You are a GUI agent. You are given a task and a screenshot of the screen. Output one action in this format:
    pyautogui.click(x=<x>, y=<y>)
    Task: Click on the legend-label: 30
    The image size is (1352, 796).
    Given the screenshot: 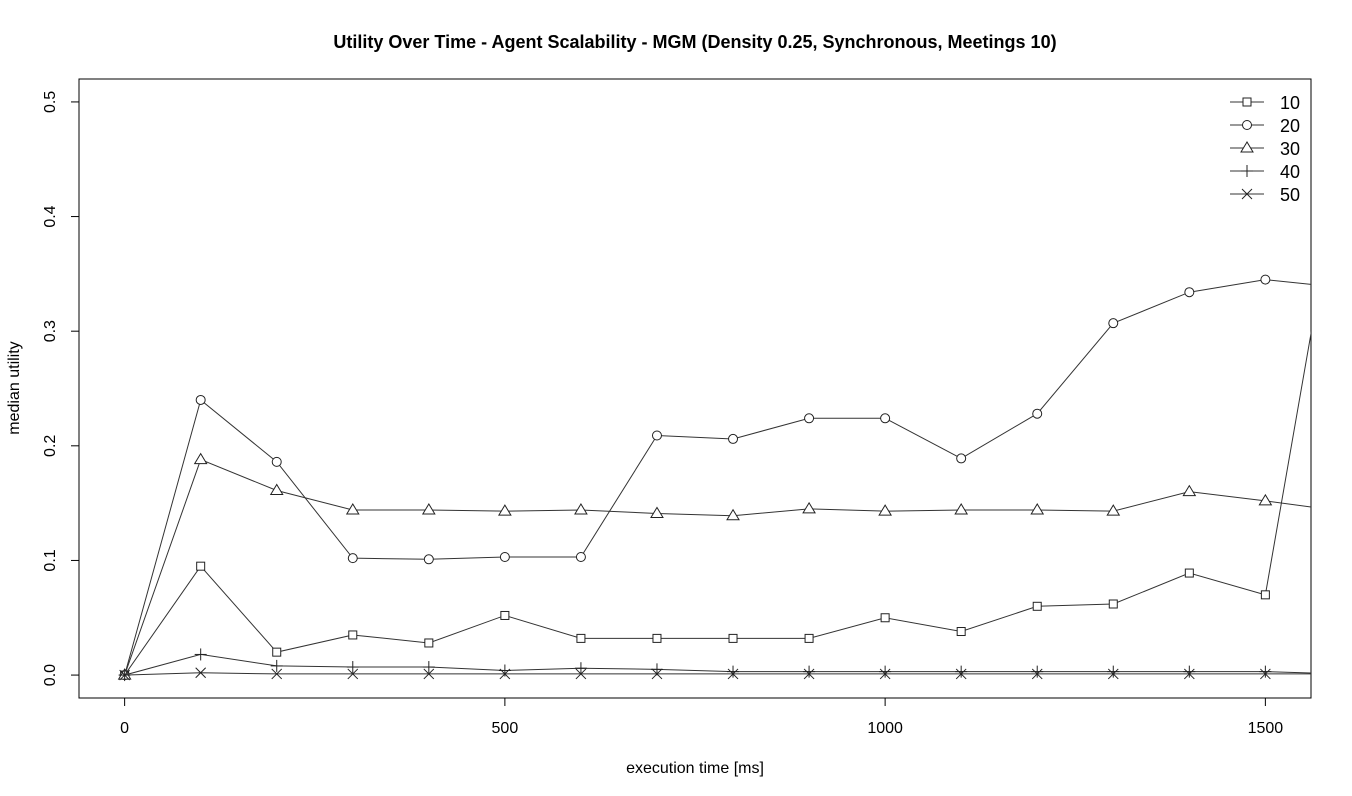 What is the action you would take?
    pyautogui.click(x=1290, y=149)
    